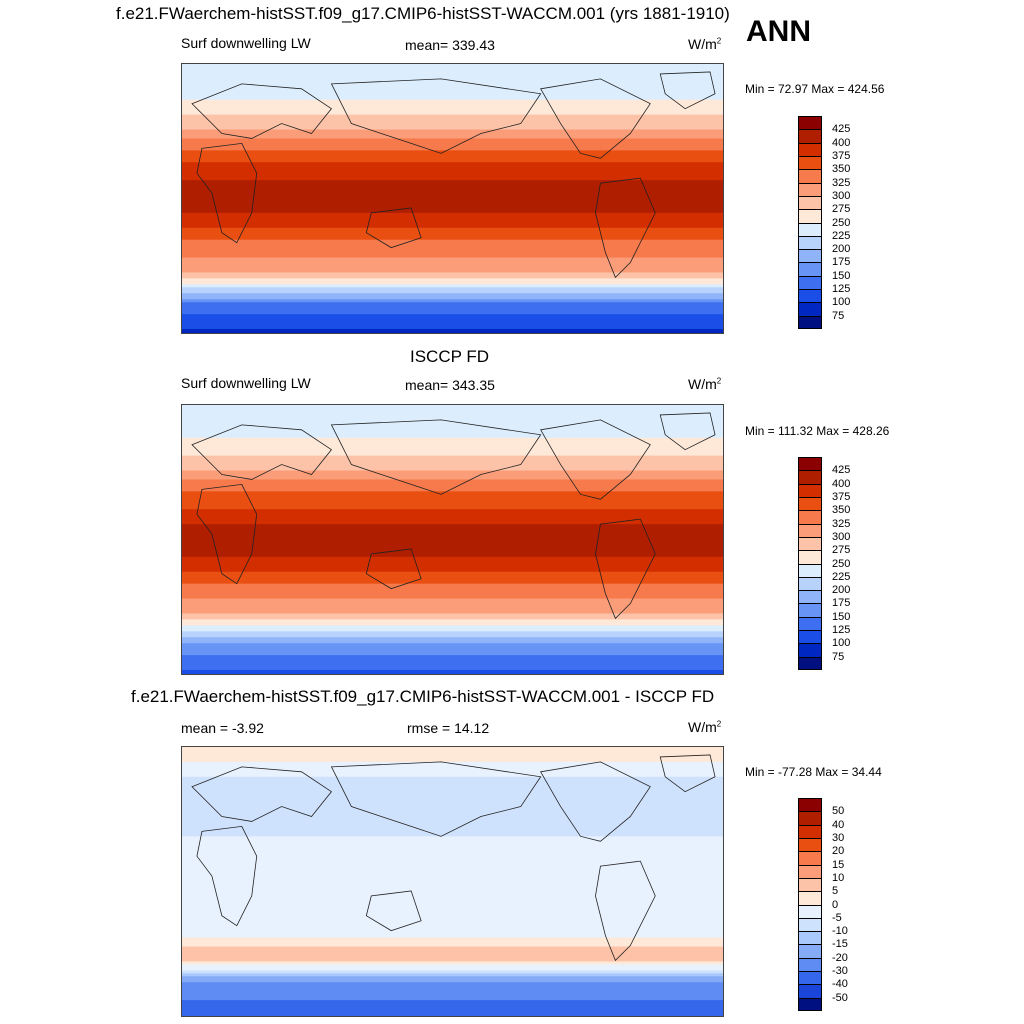  I want to click on panel2-title: ISCCP FD, so click(450, 356).